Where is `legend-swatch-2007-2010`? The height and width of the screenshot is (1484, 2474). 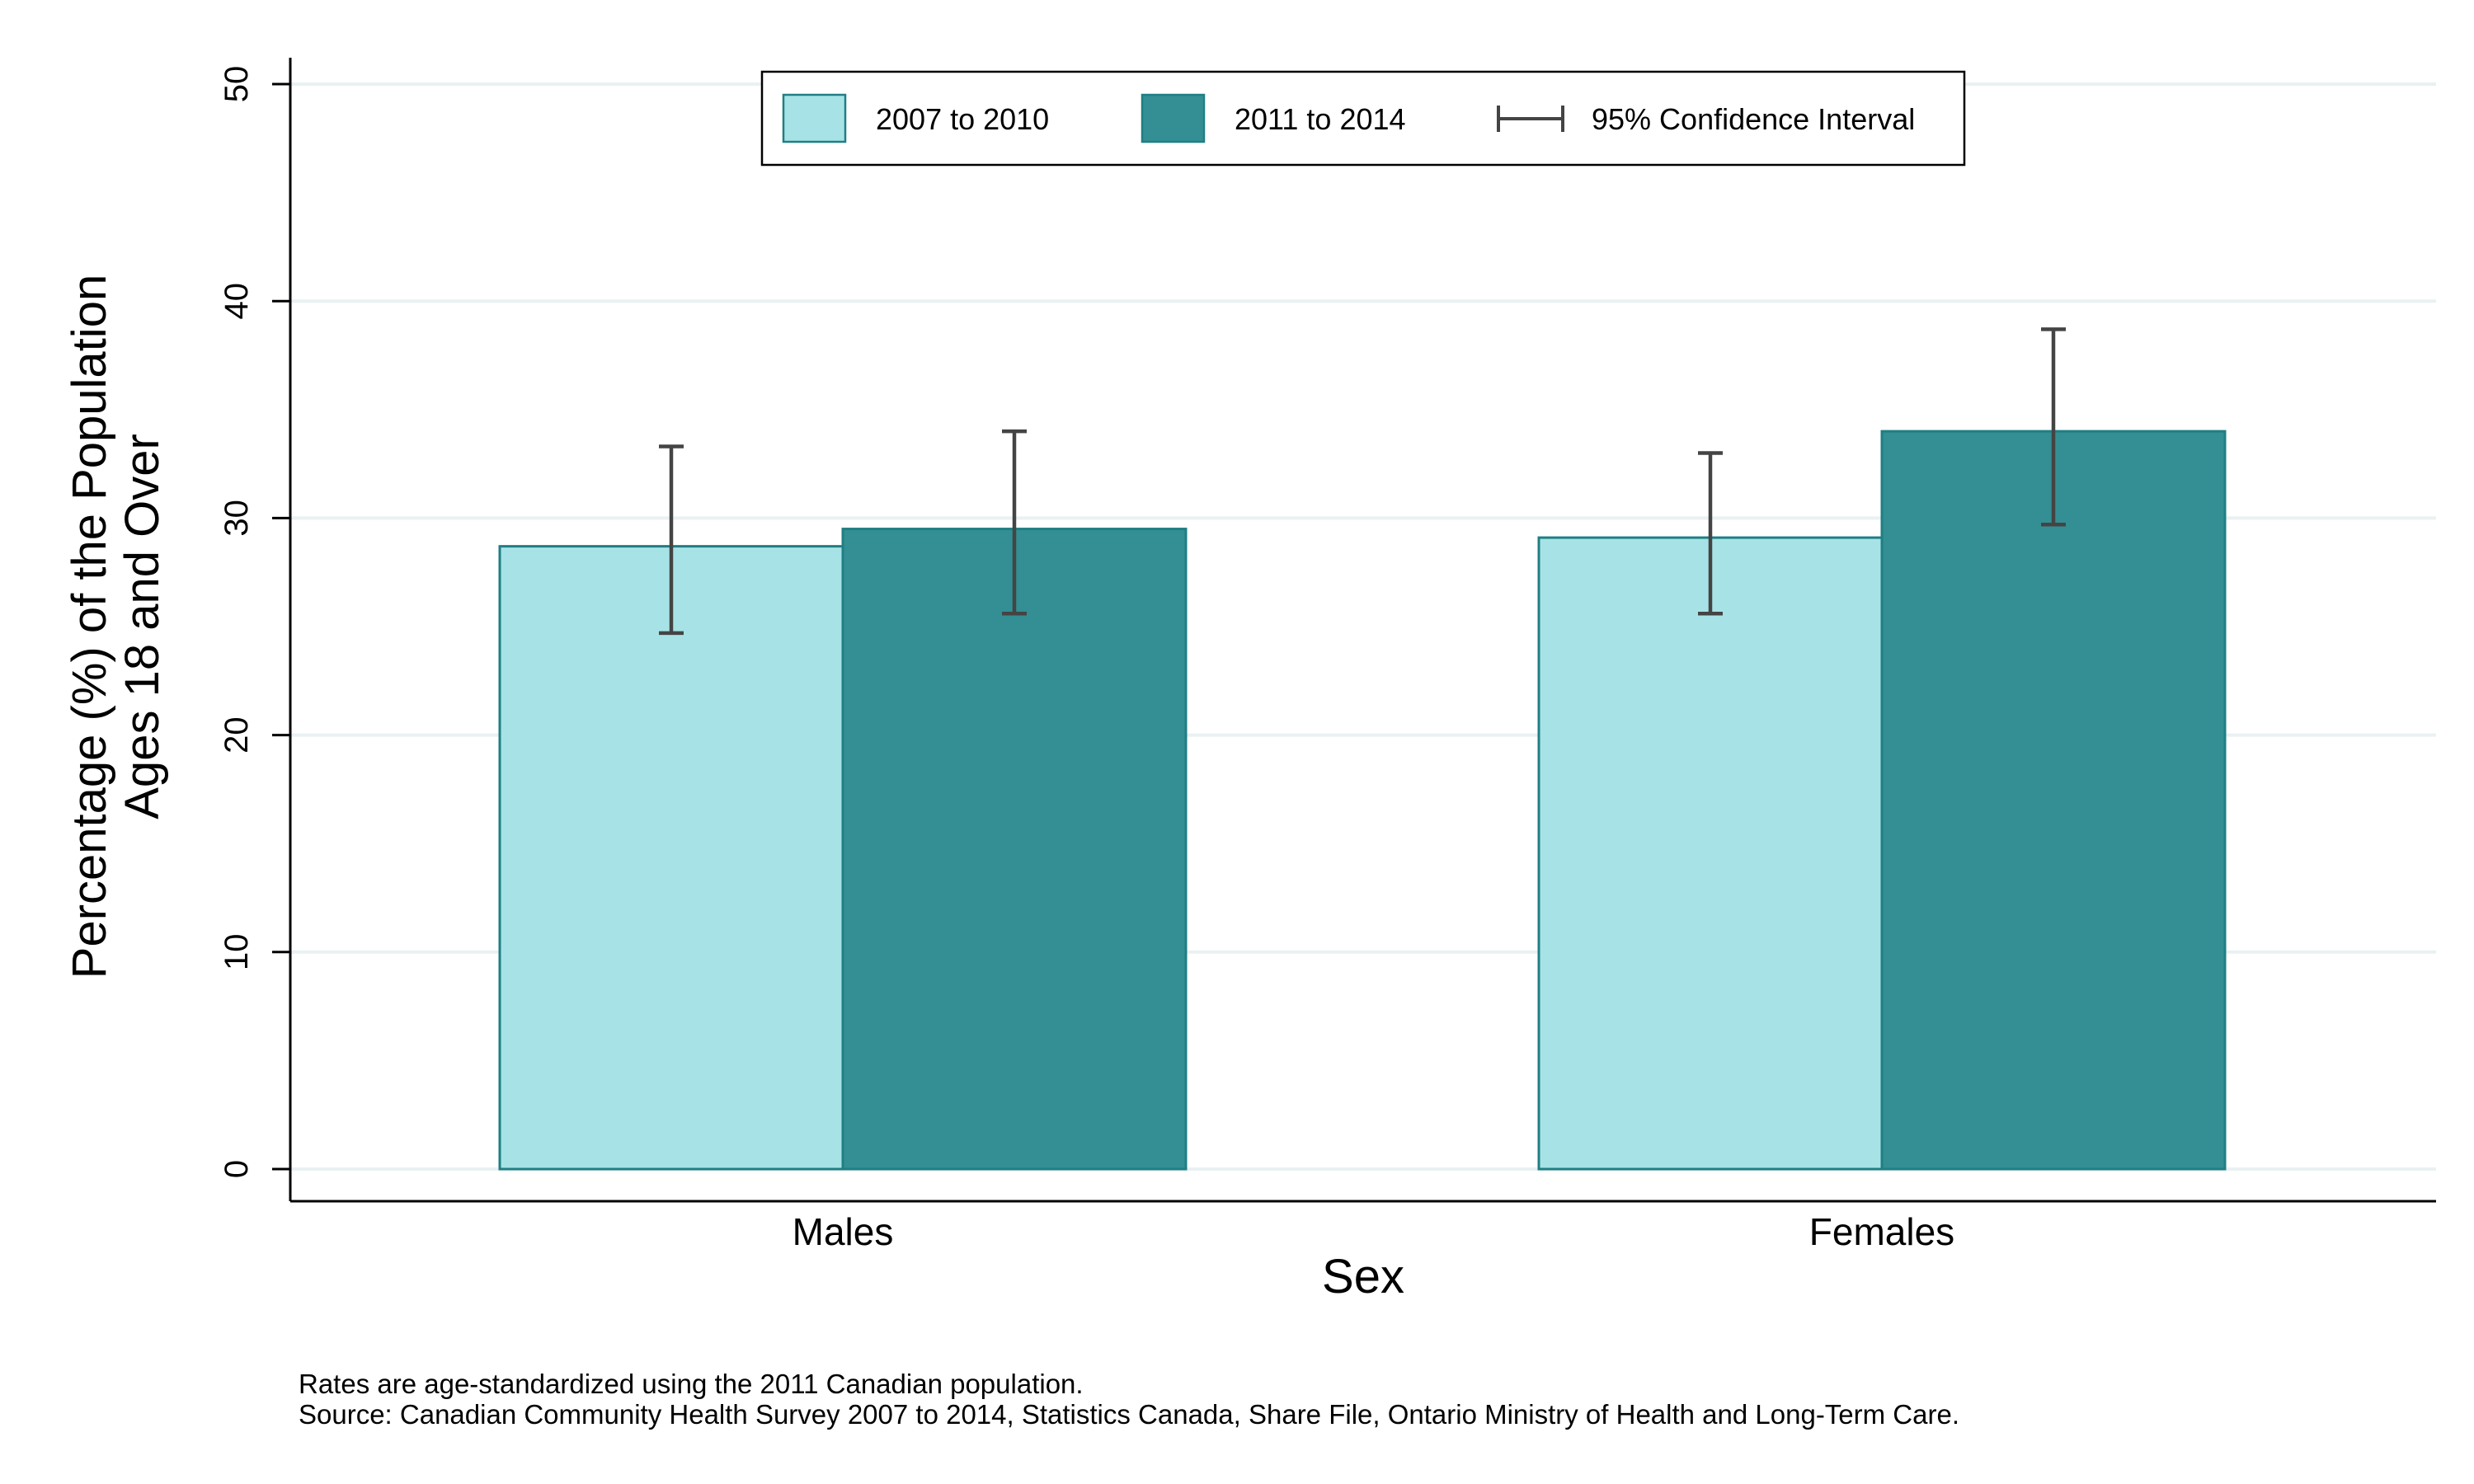 legend-swatch-2007-2010 is located at coordinates (814, 118).